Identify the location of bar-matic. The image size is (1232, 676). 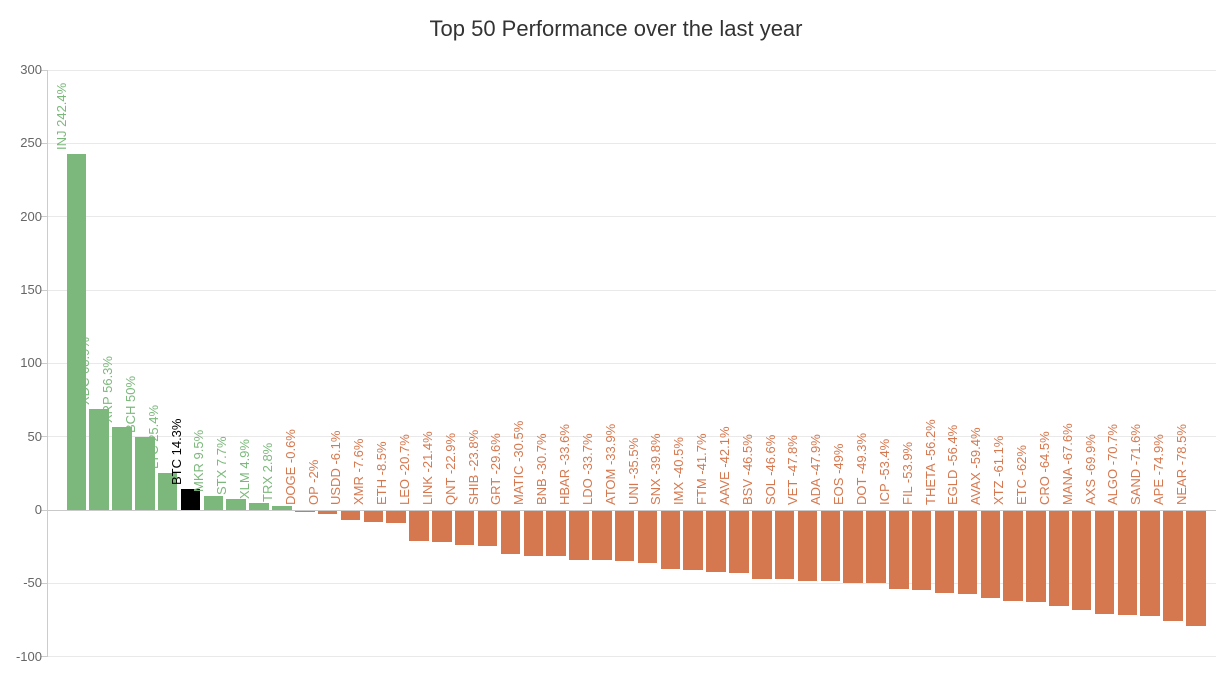
(533, 533).